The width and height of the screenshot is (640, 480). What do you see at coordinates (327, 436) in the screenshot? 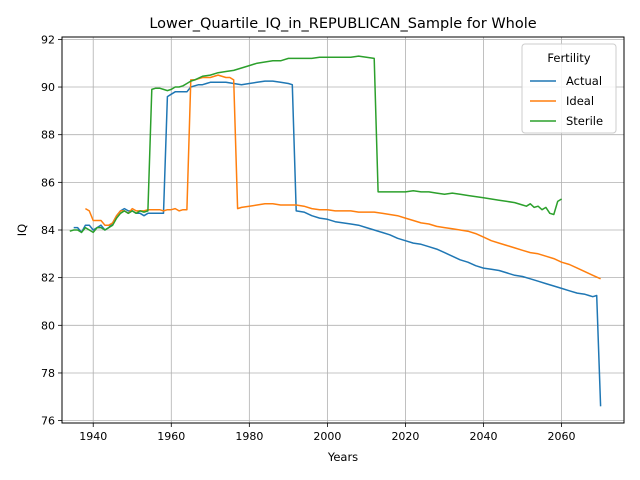
I see `x-tick-label: 2000` at bounding box center [327, 436].